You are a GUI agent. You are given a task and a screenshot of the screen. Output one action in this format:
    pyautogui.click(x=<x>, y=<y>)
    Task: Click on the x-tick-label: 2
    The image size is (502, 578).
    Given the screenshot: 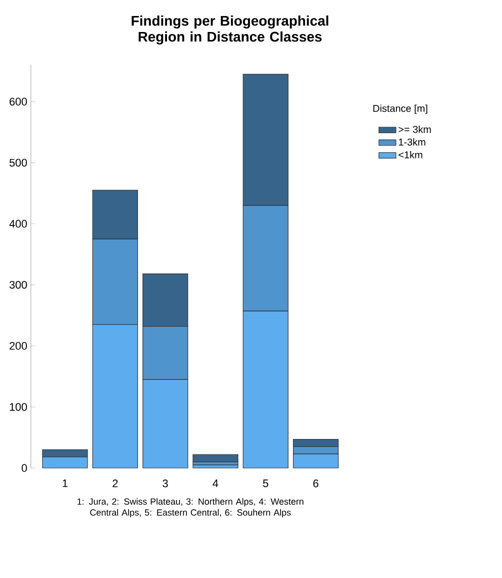 What is the action you would take?
    pyautogui.click(x=115, y=484)
    